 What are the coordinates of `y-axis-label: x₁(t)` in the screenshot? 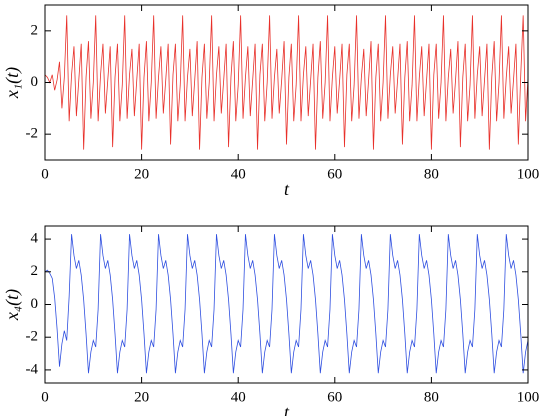 It's located at (12, 83).